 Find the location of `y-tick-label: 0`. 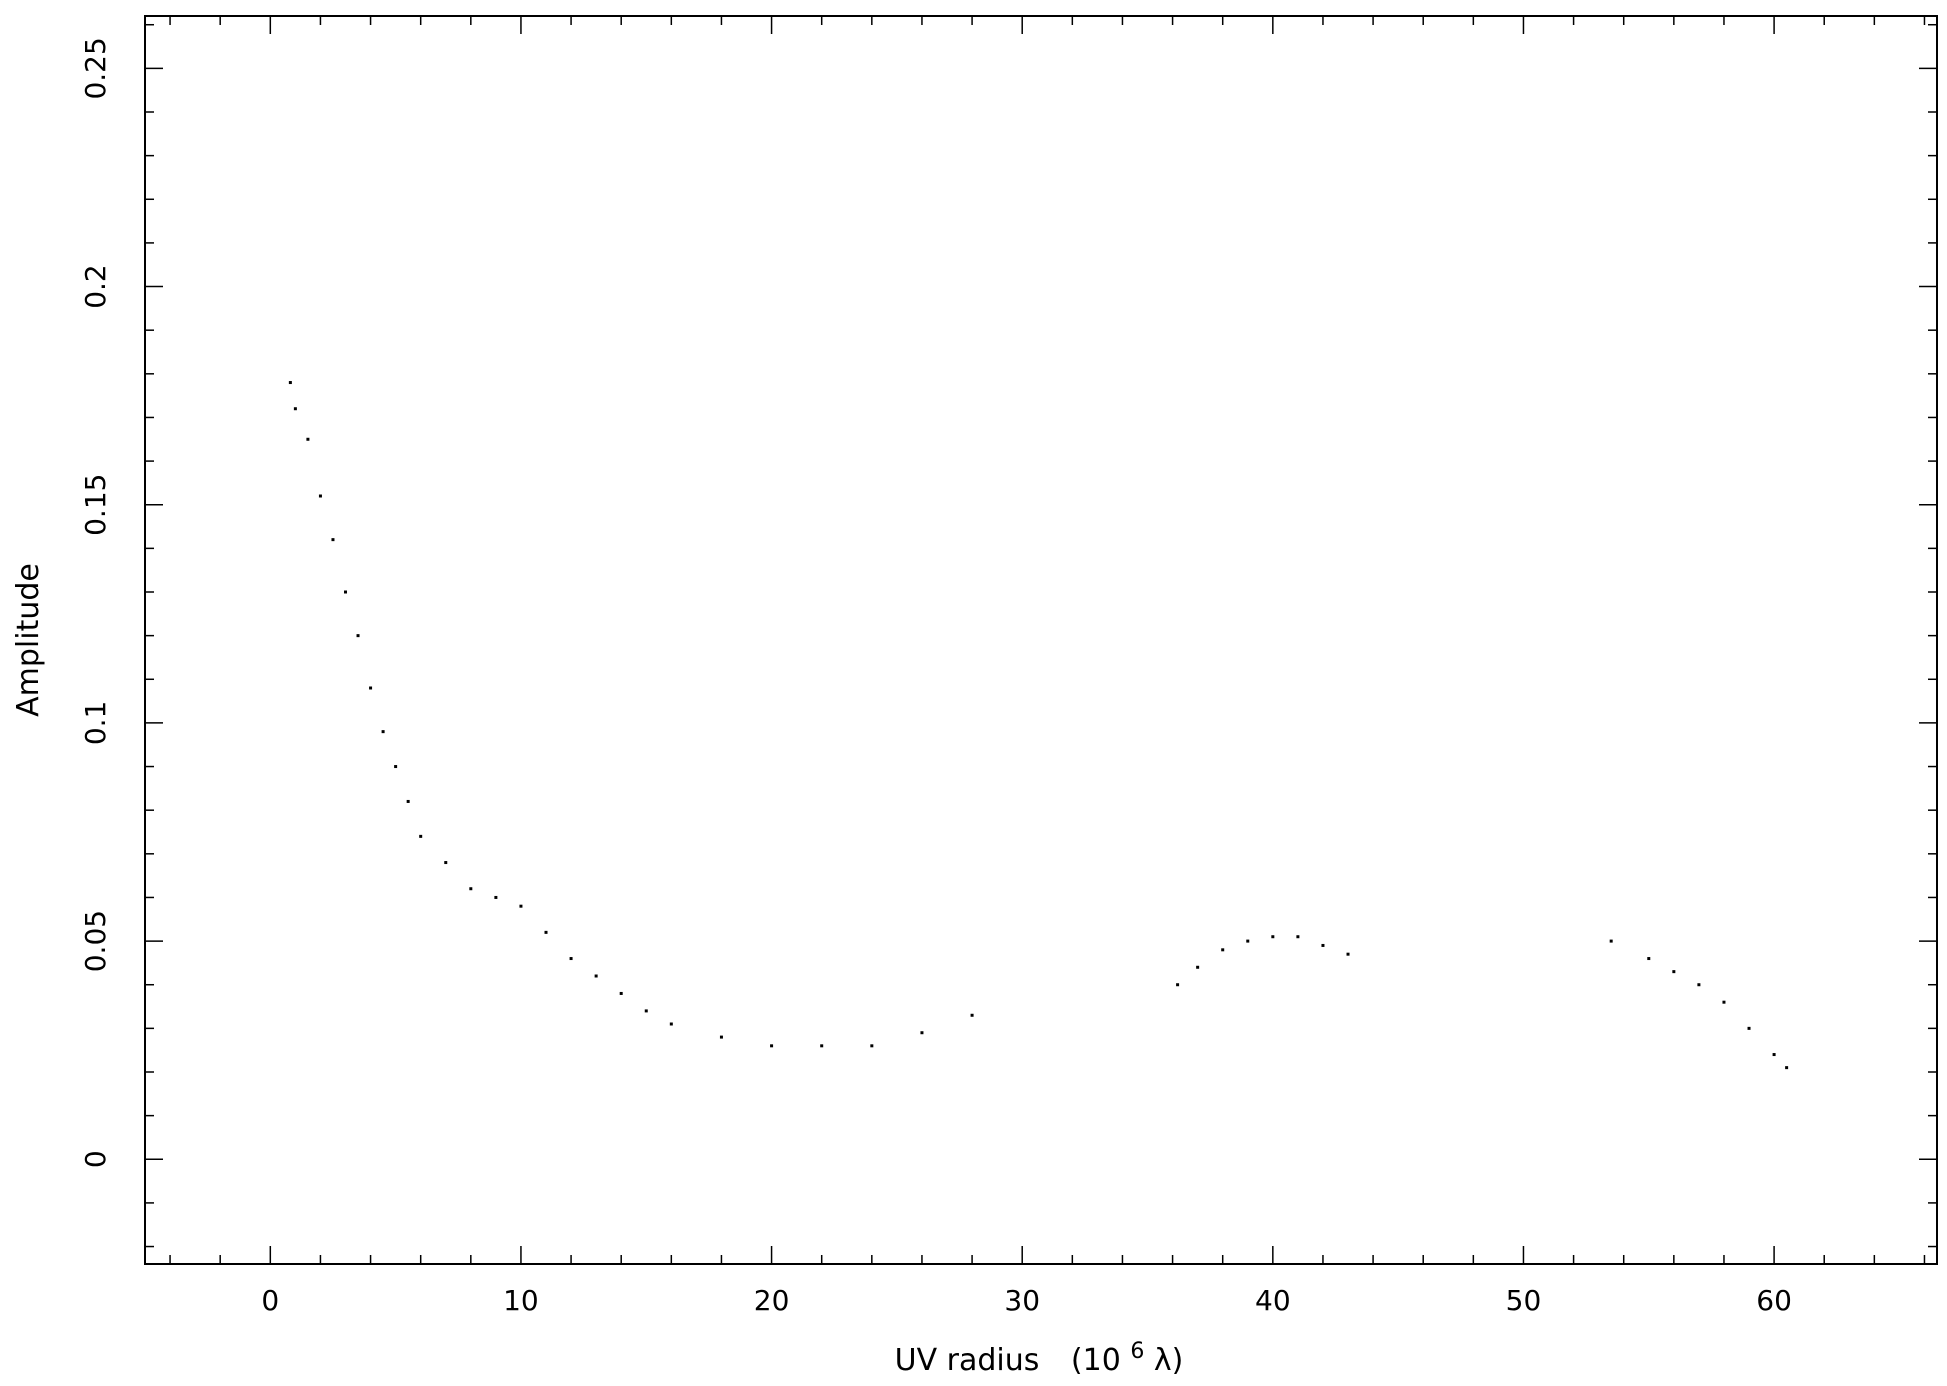

y-tick-label: 0 is located at coordinates (95, 1159).